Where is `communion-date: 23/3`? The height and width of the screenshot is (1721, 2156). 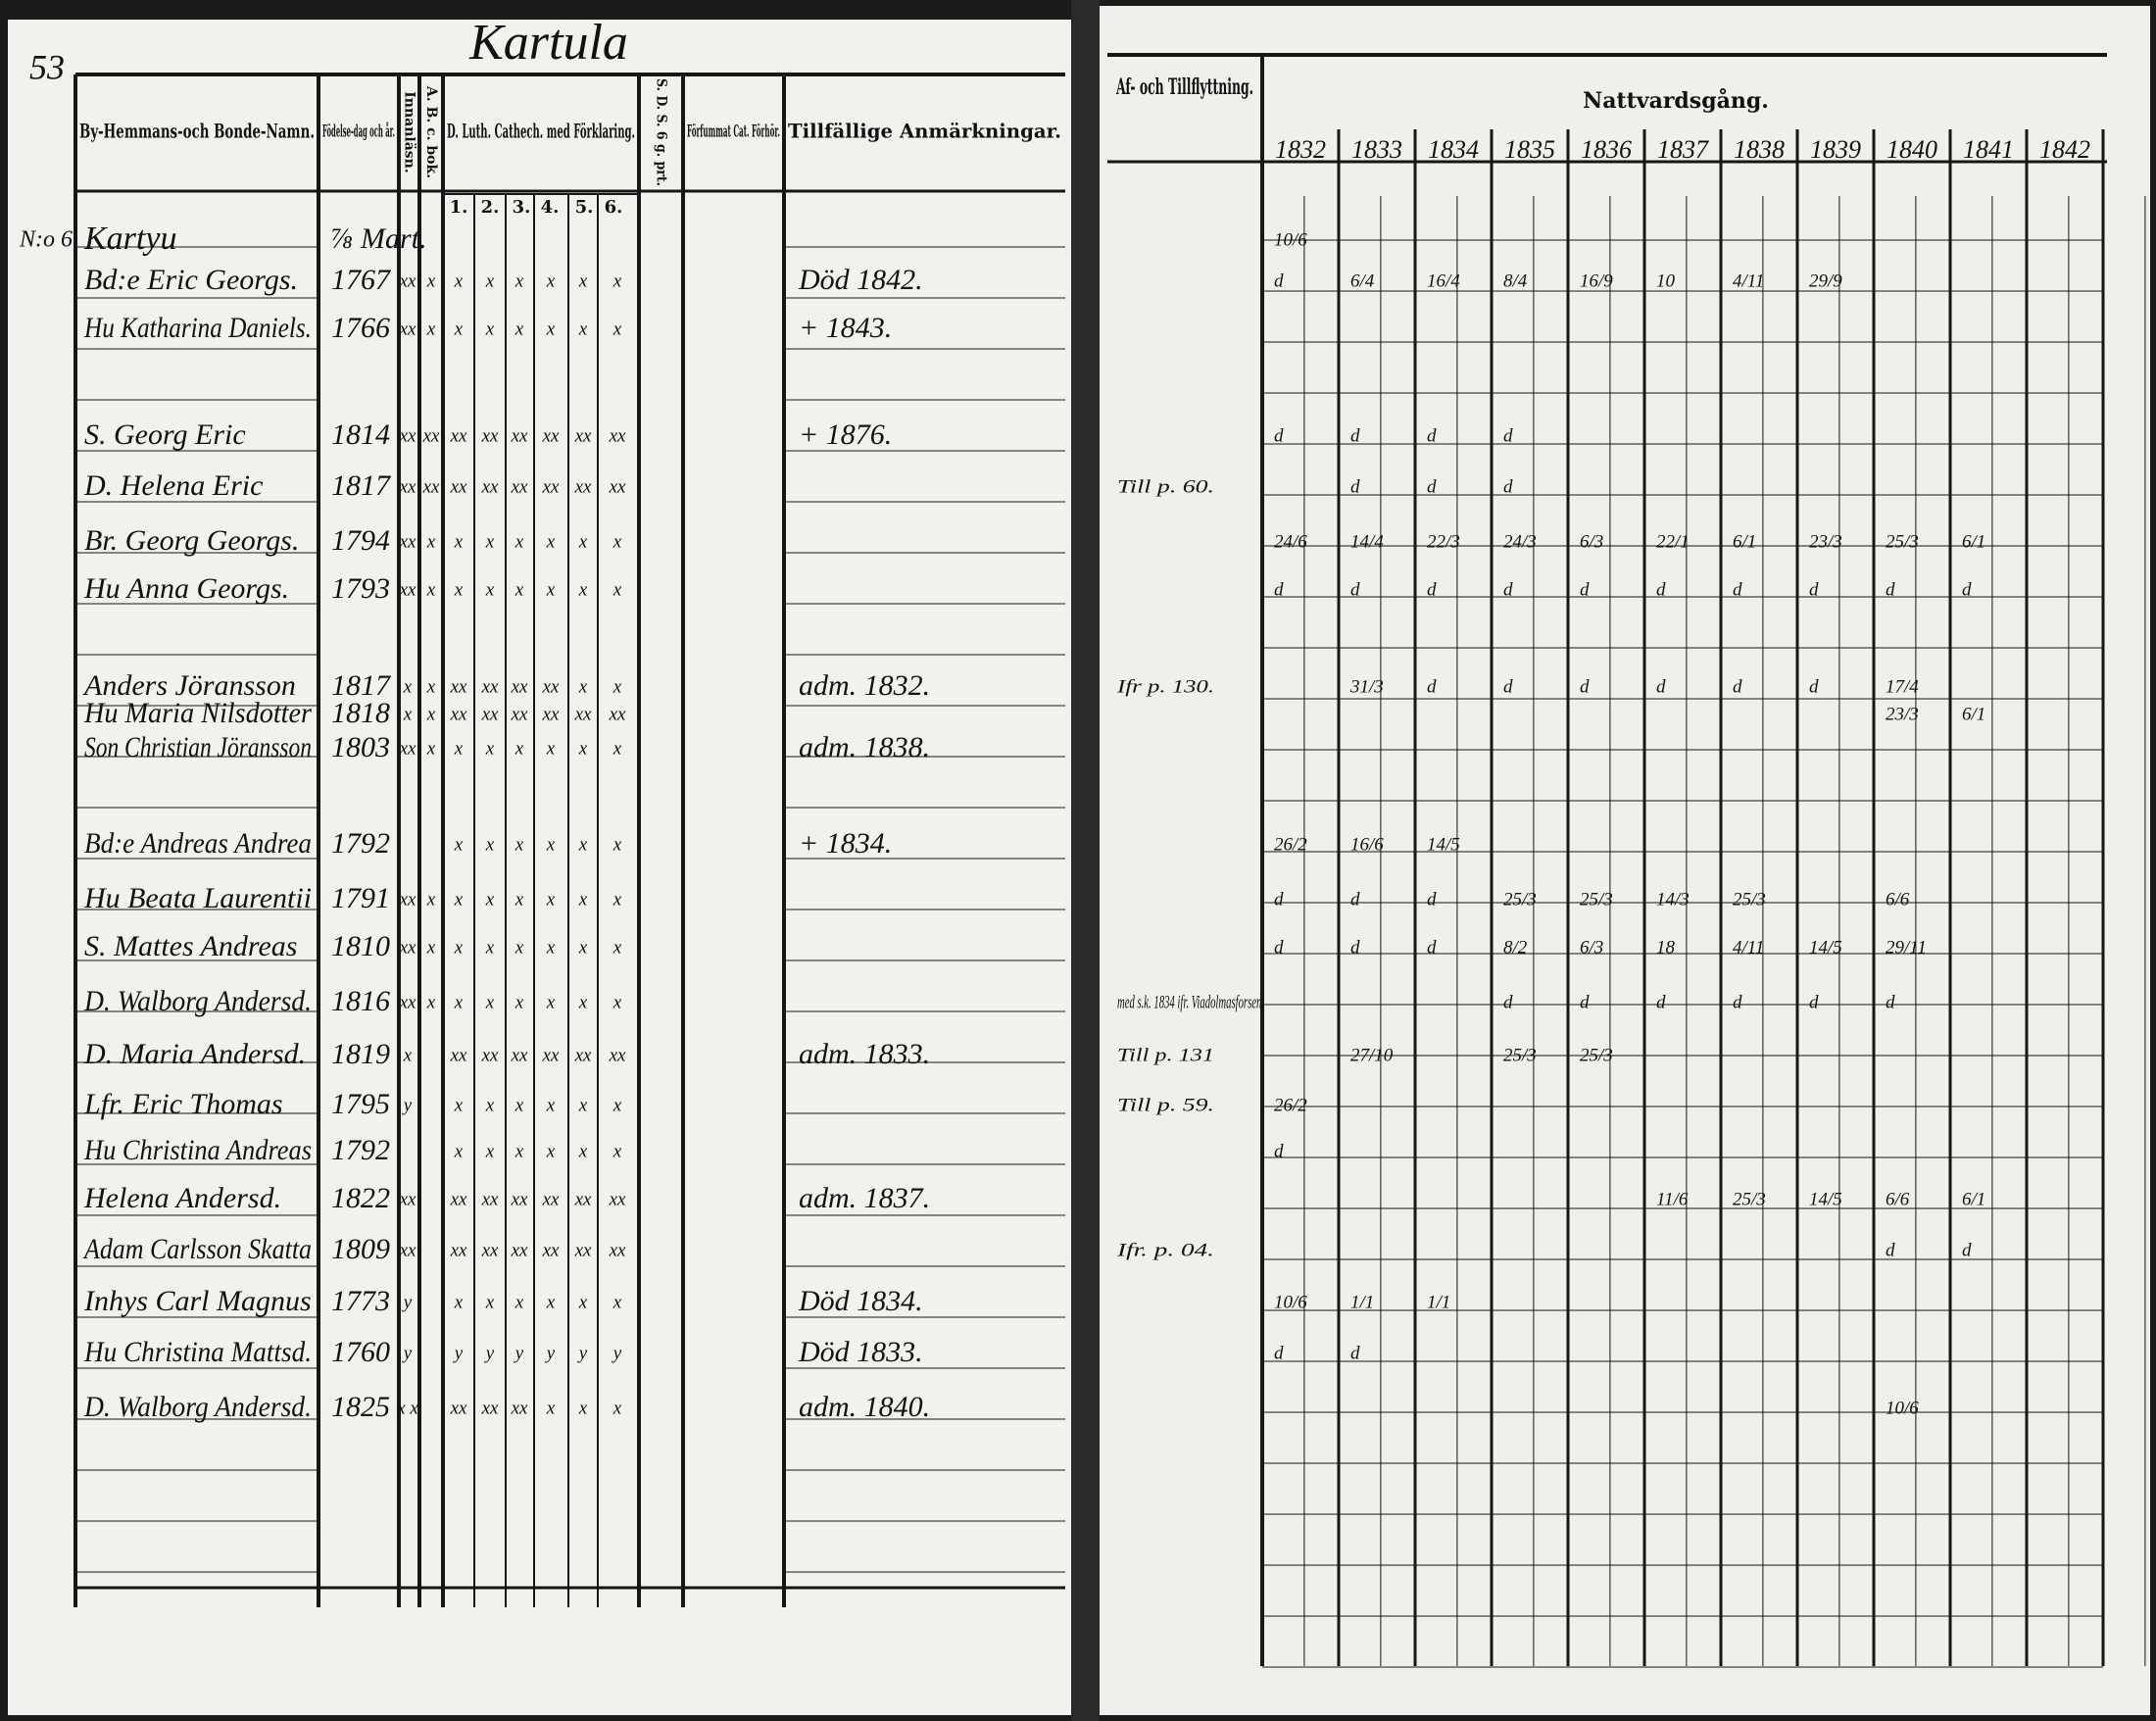
communion-date: 23/3 is located at coordinates (1903, 714).